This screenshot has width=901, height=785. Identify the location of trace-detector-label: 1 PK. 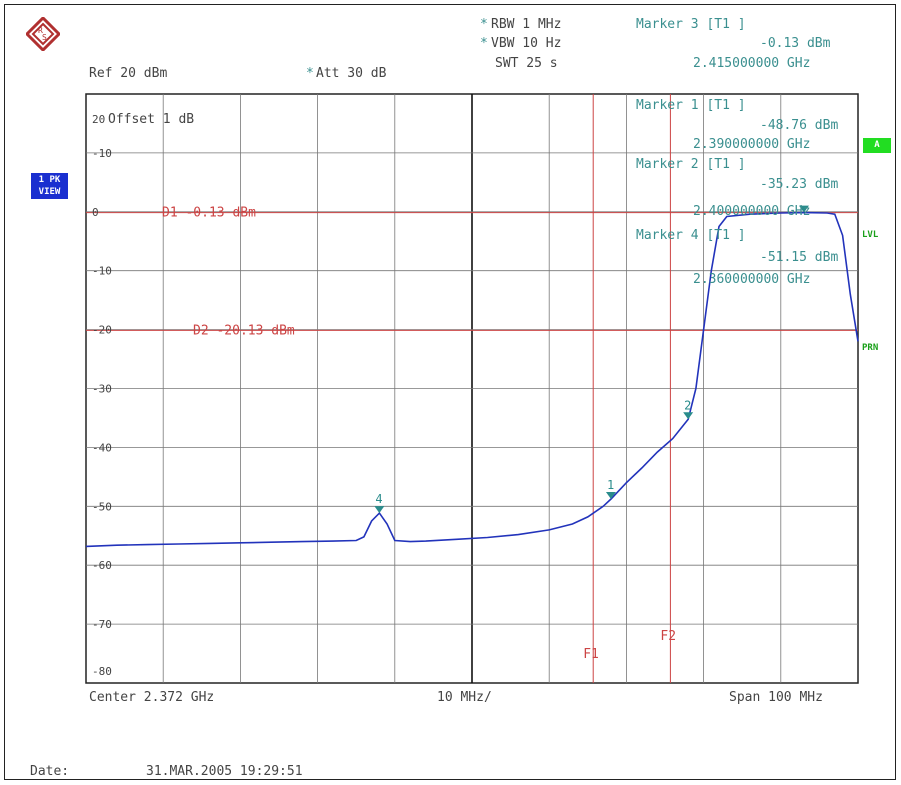
(49, 180).